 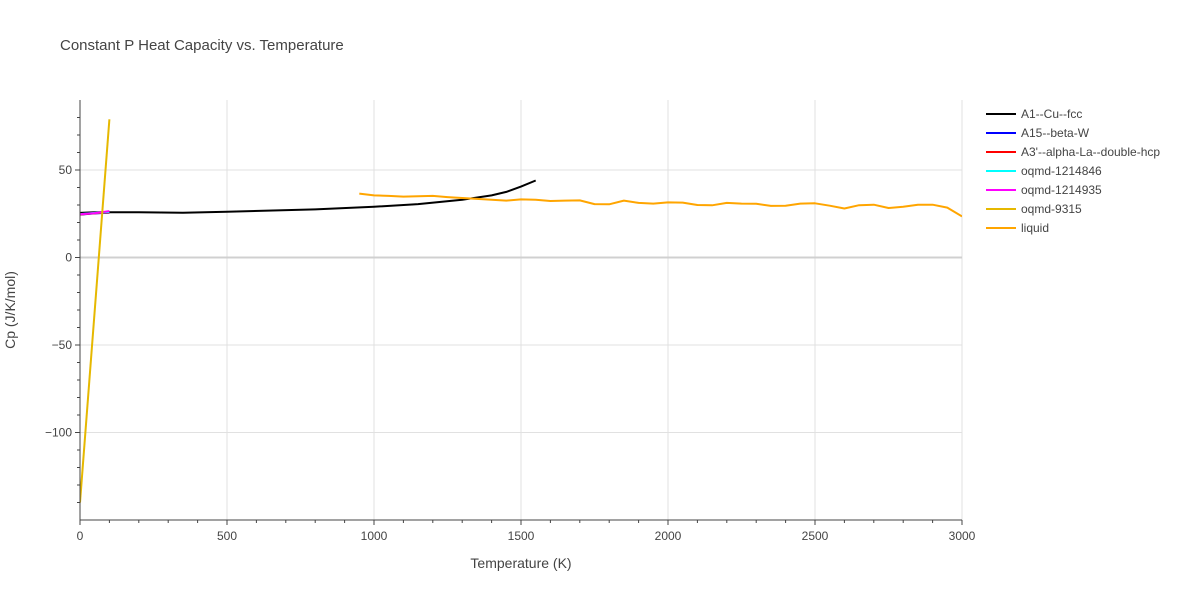 What do you see at coordinates (668, 536) in the screenshot?
I see `x-tick-label: 2000` at bounding box center [668, 536].